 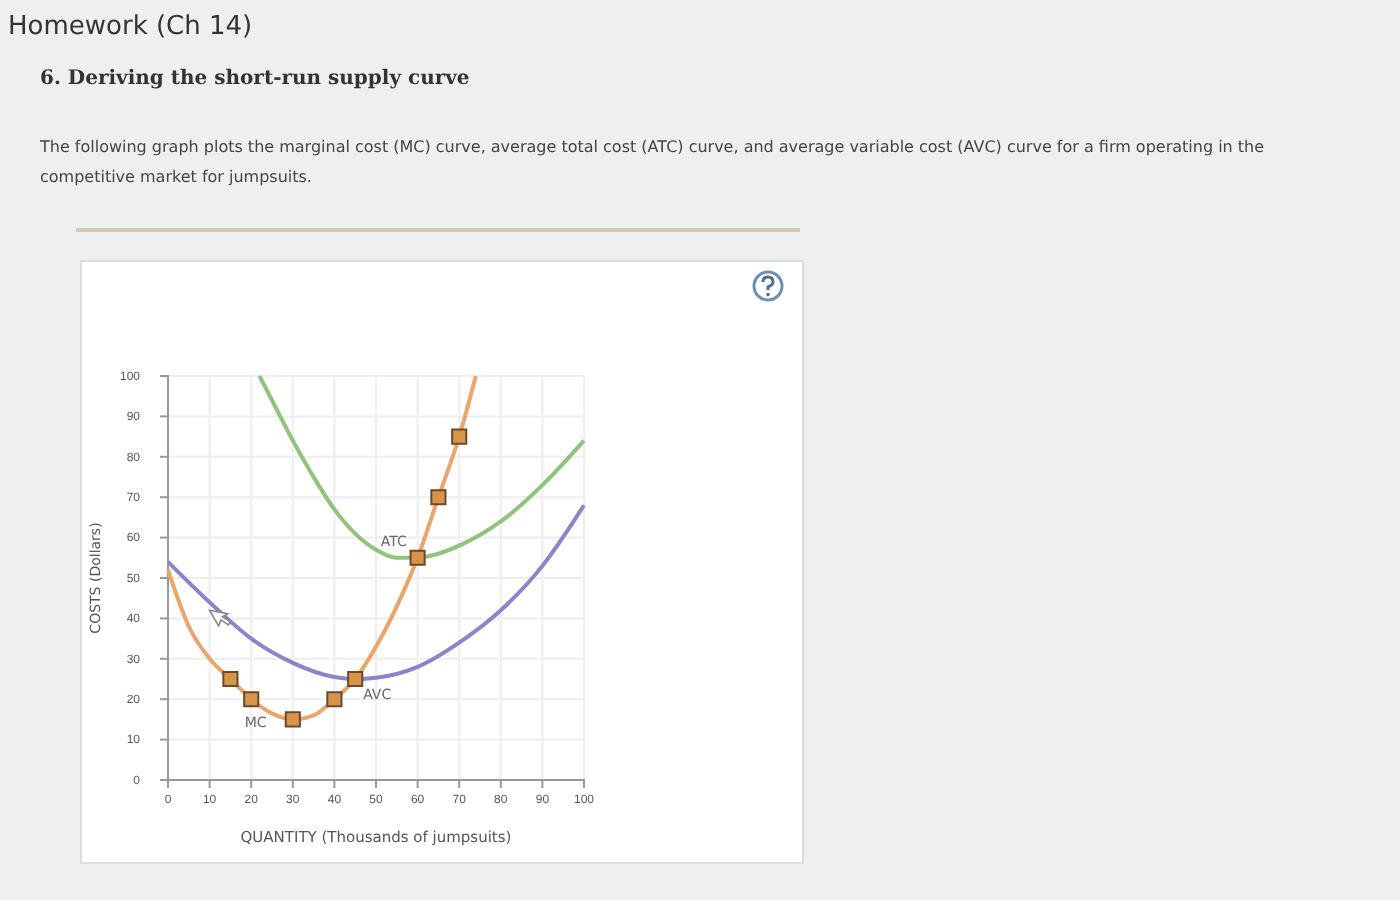 I want to click on text: Homework (Ch 14), so click(x=130, y=27).